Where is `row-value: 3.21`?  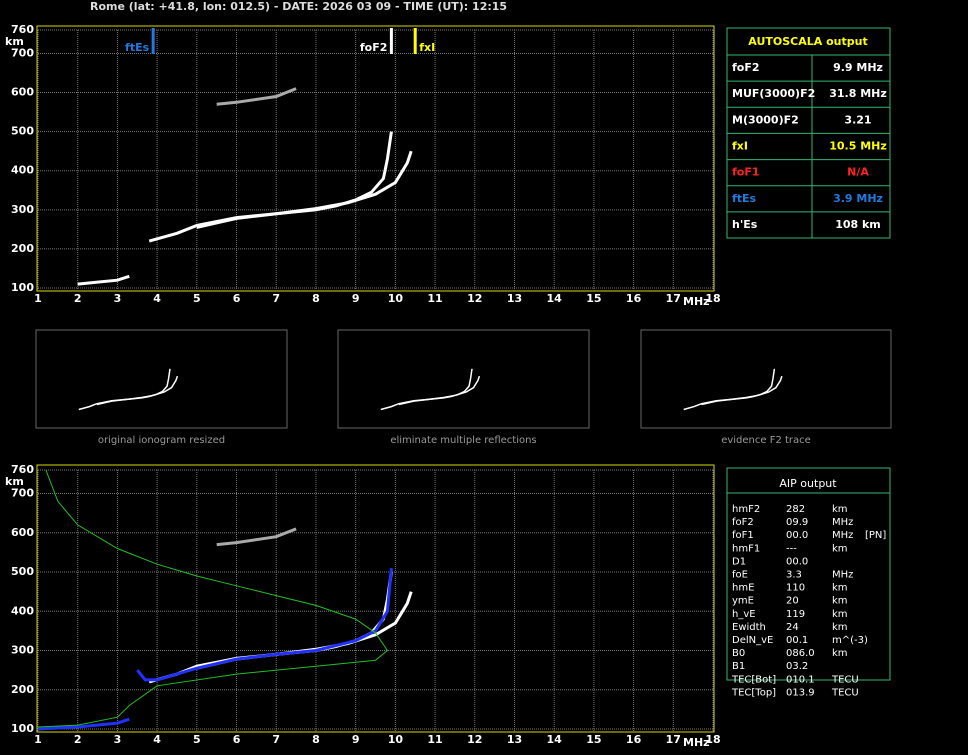 row-value: 3.21 is located at coordinates (857, 119).